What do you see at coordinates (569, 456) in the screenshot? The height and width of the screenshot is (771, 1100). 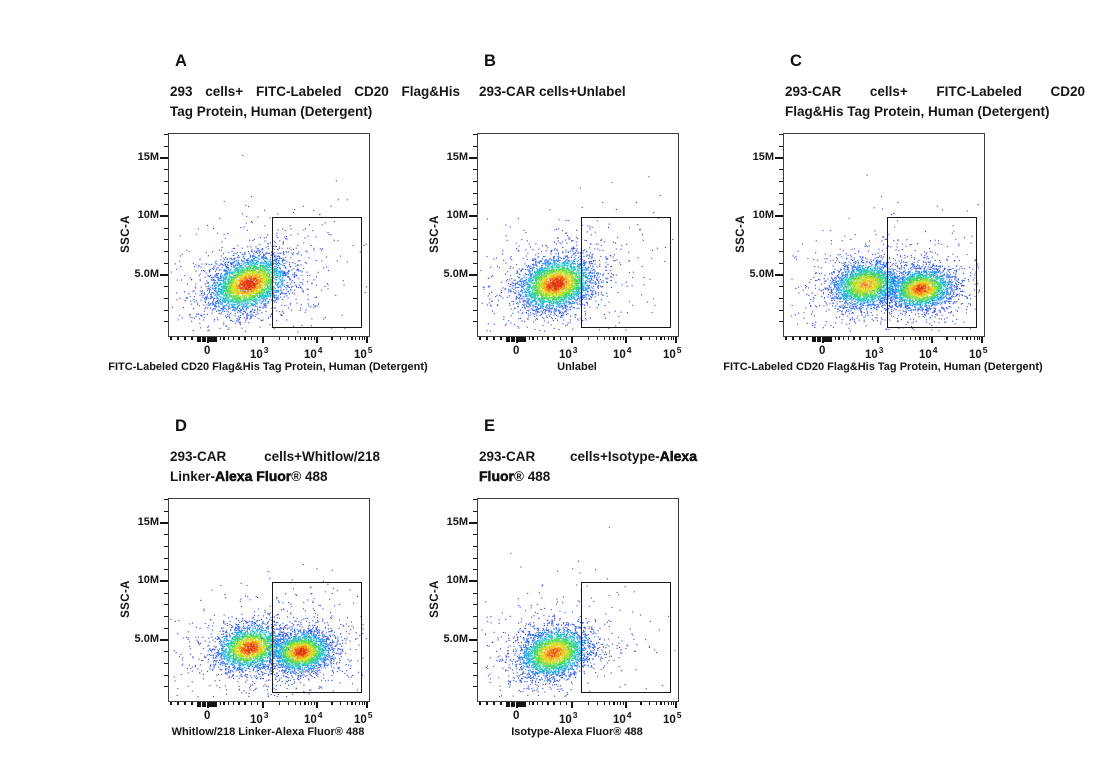 I see `title-segment: 293-CAR cells+Isotype-` at bounding box center [569, 456].